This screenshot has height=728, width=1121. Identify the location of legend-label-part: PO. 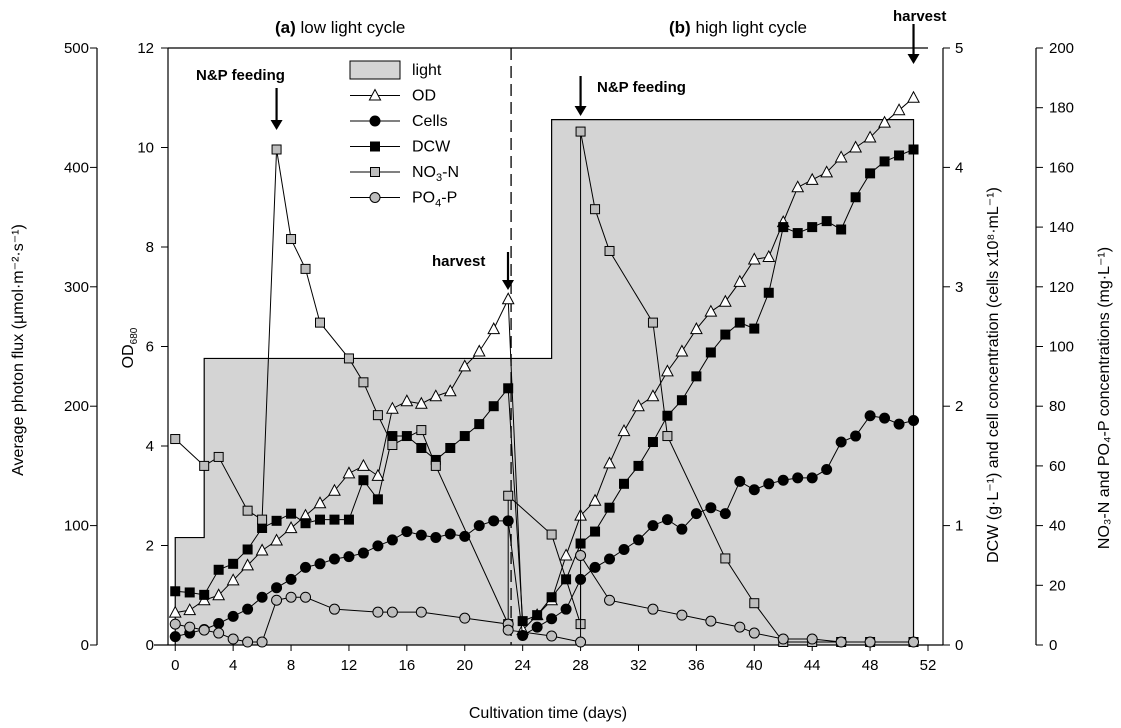
(423, 198).